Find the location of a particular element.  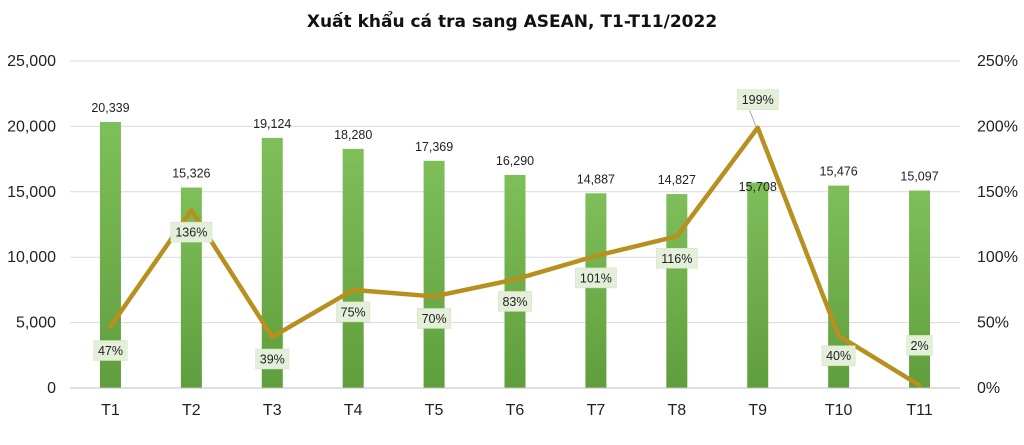

percent-label: 70% is located at coordinates (434, 319).